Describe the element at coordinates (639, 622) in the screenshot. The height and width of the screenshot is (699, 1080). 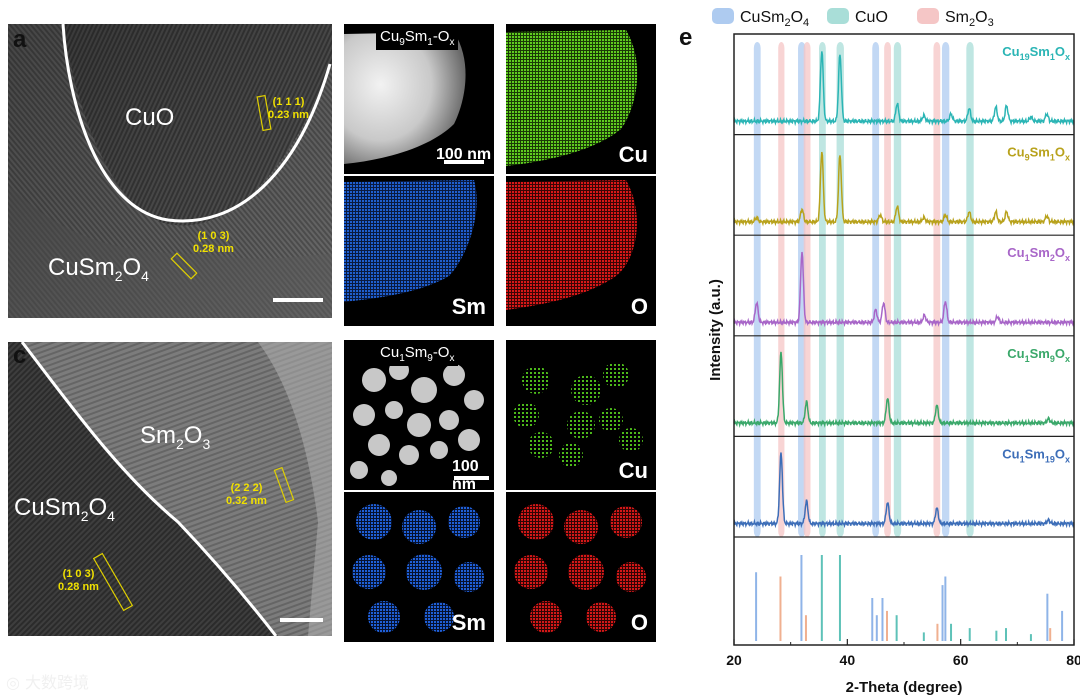
I see `element-label-o-d: O` at that location.